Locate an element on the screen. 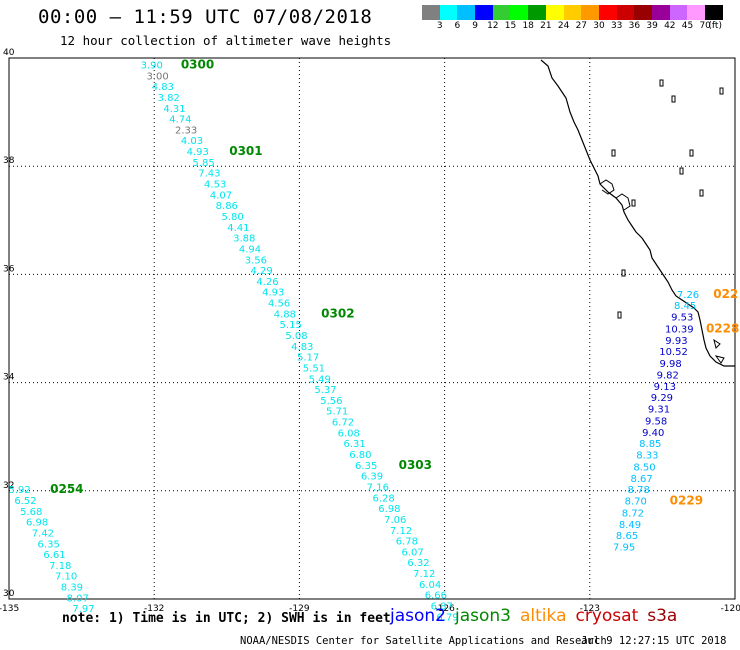 This screenshot has height=650, width=740. wave-height-value: 7.10 is located at coordinates (66, 577).